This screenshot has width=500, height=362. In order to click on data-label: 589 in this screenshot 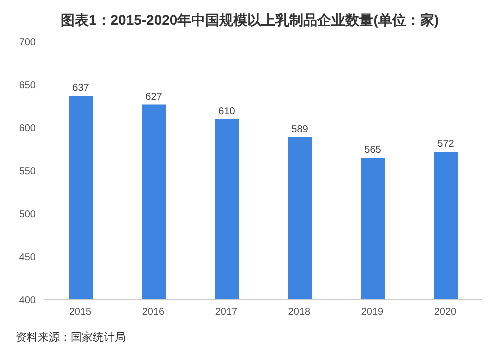, I will do `click(300, 130)`.